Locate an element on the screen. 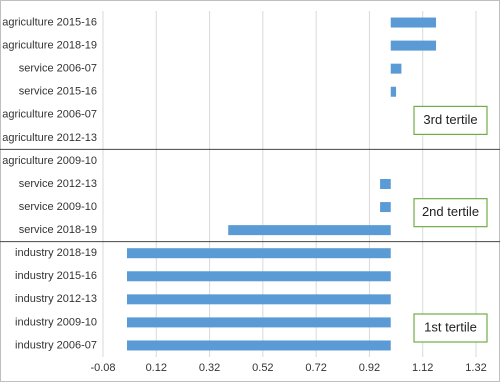  y-tick-label: industry 2015-16 is located at coordinates (56, 276).